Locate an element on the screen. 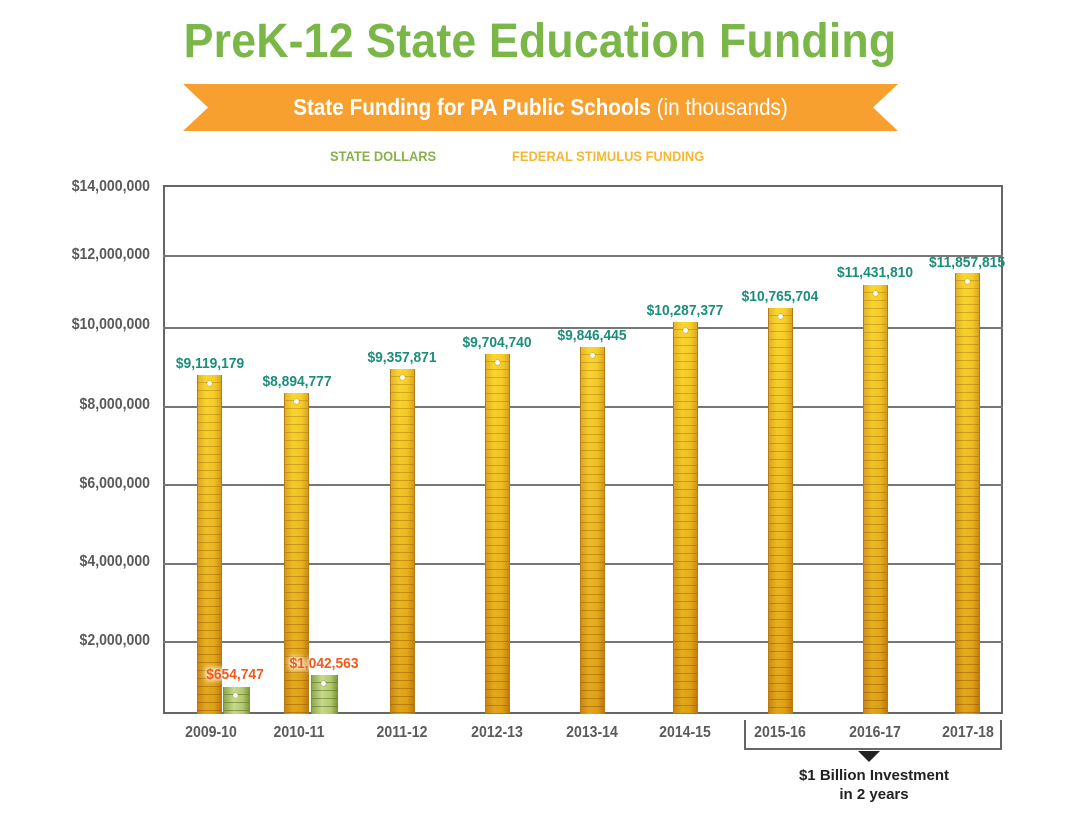 The height and width of the screenshot is (823, 1080). banner-ribbon-shape is located at coordinates (540, 107).